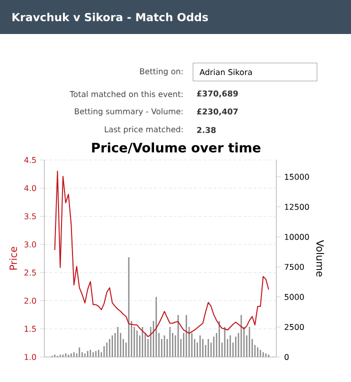 The height and width of the screenshot is (382, 351). What do you see at coordinates (13, 258) in the screenshot?
I see `y-axis-title: Price` at bounding box center [13, 258].